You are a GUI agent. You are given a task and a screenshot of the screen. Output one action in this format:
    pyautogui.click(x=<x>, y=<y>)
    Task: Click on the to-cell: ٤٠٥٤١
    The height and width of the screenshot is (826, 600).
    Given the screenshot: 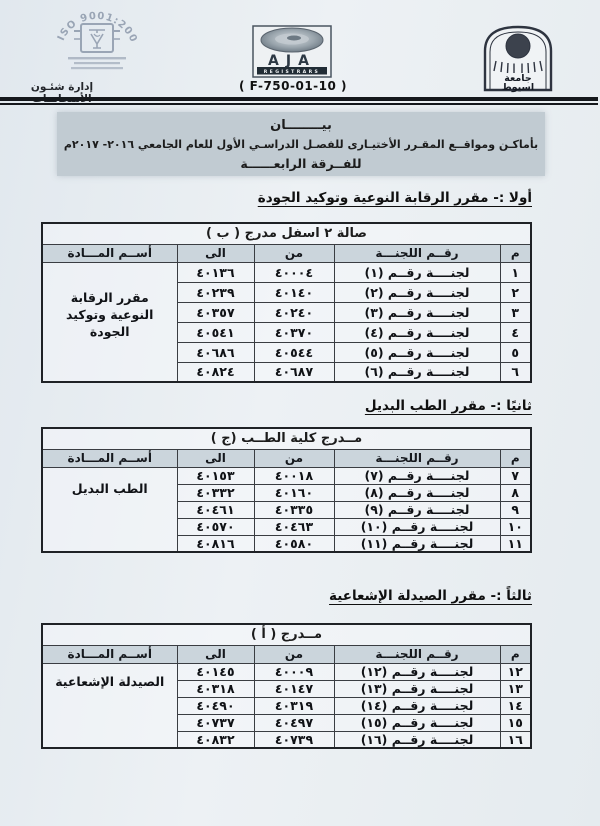 What is the action you would take?
    pyautogui.click(x=215, y=332)
    